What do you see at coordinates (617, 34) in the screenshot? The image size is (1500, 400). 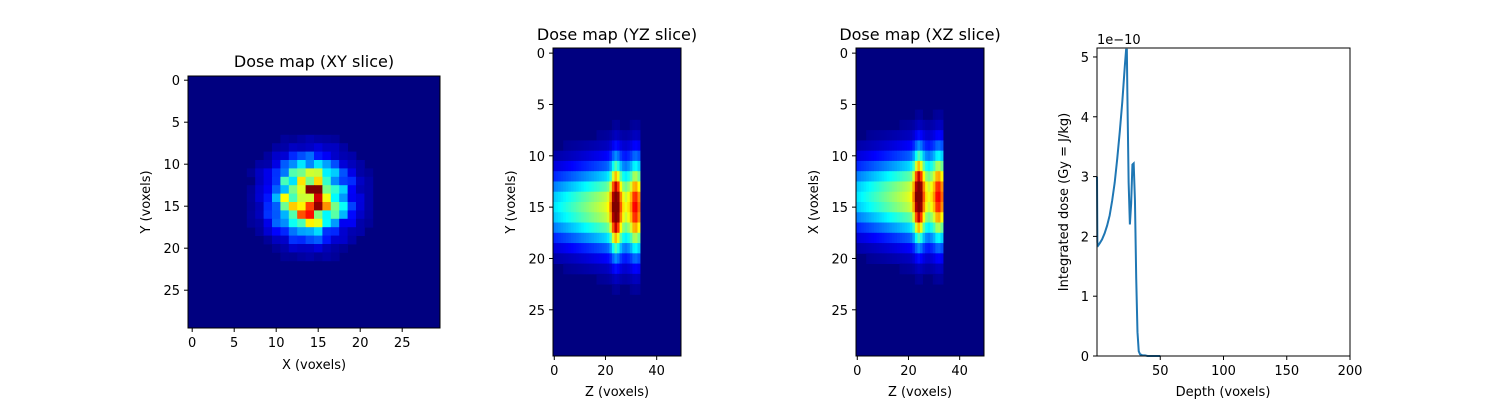 I see `yz-title: Dose map (YZ slice)` at bounding box center [617, 34].